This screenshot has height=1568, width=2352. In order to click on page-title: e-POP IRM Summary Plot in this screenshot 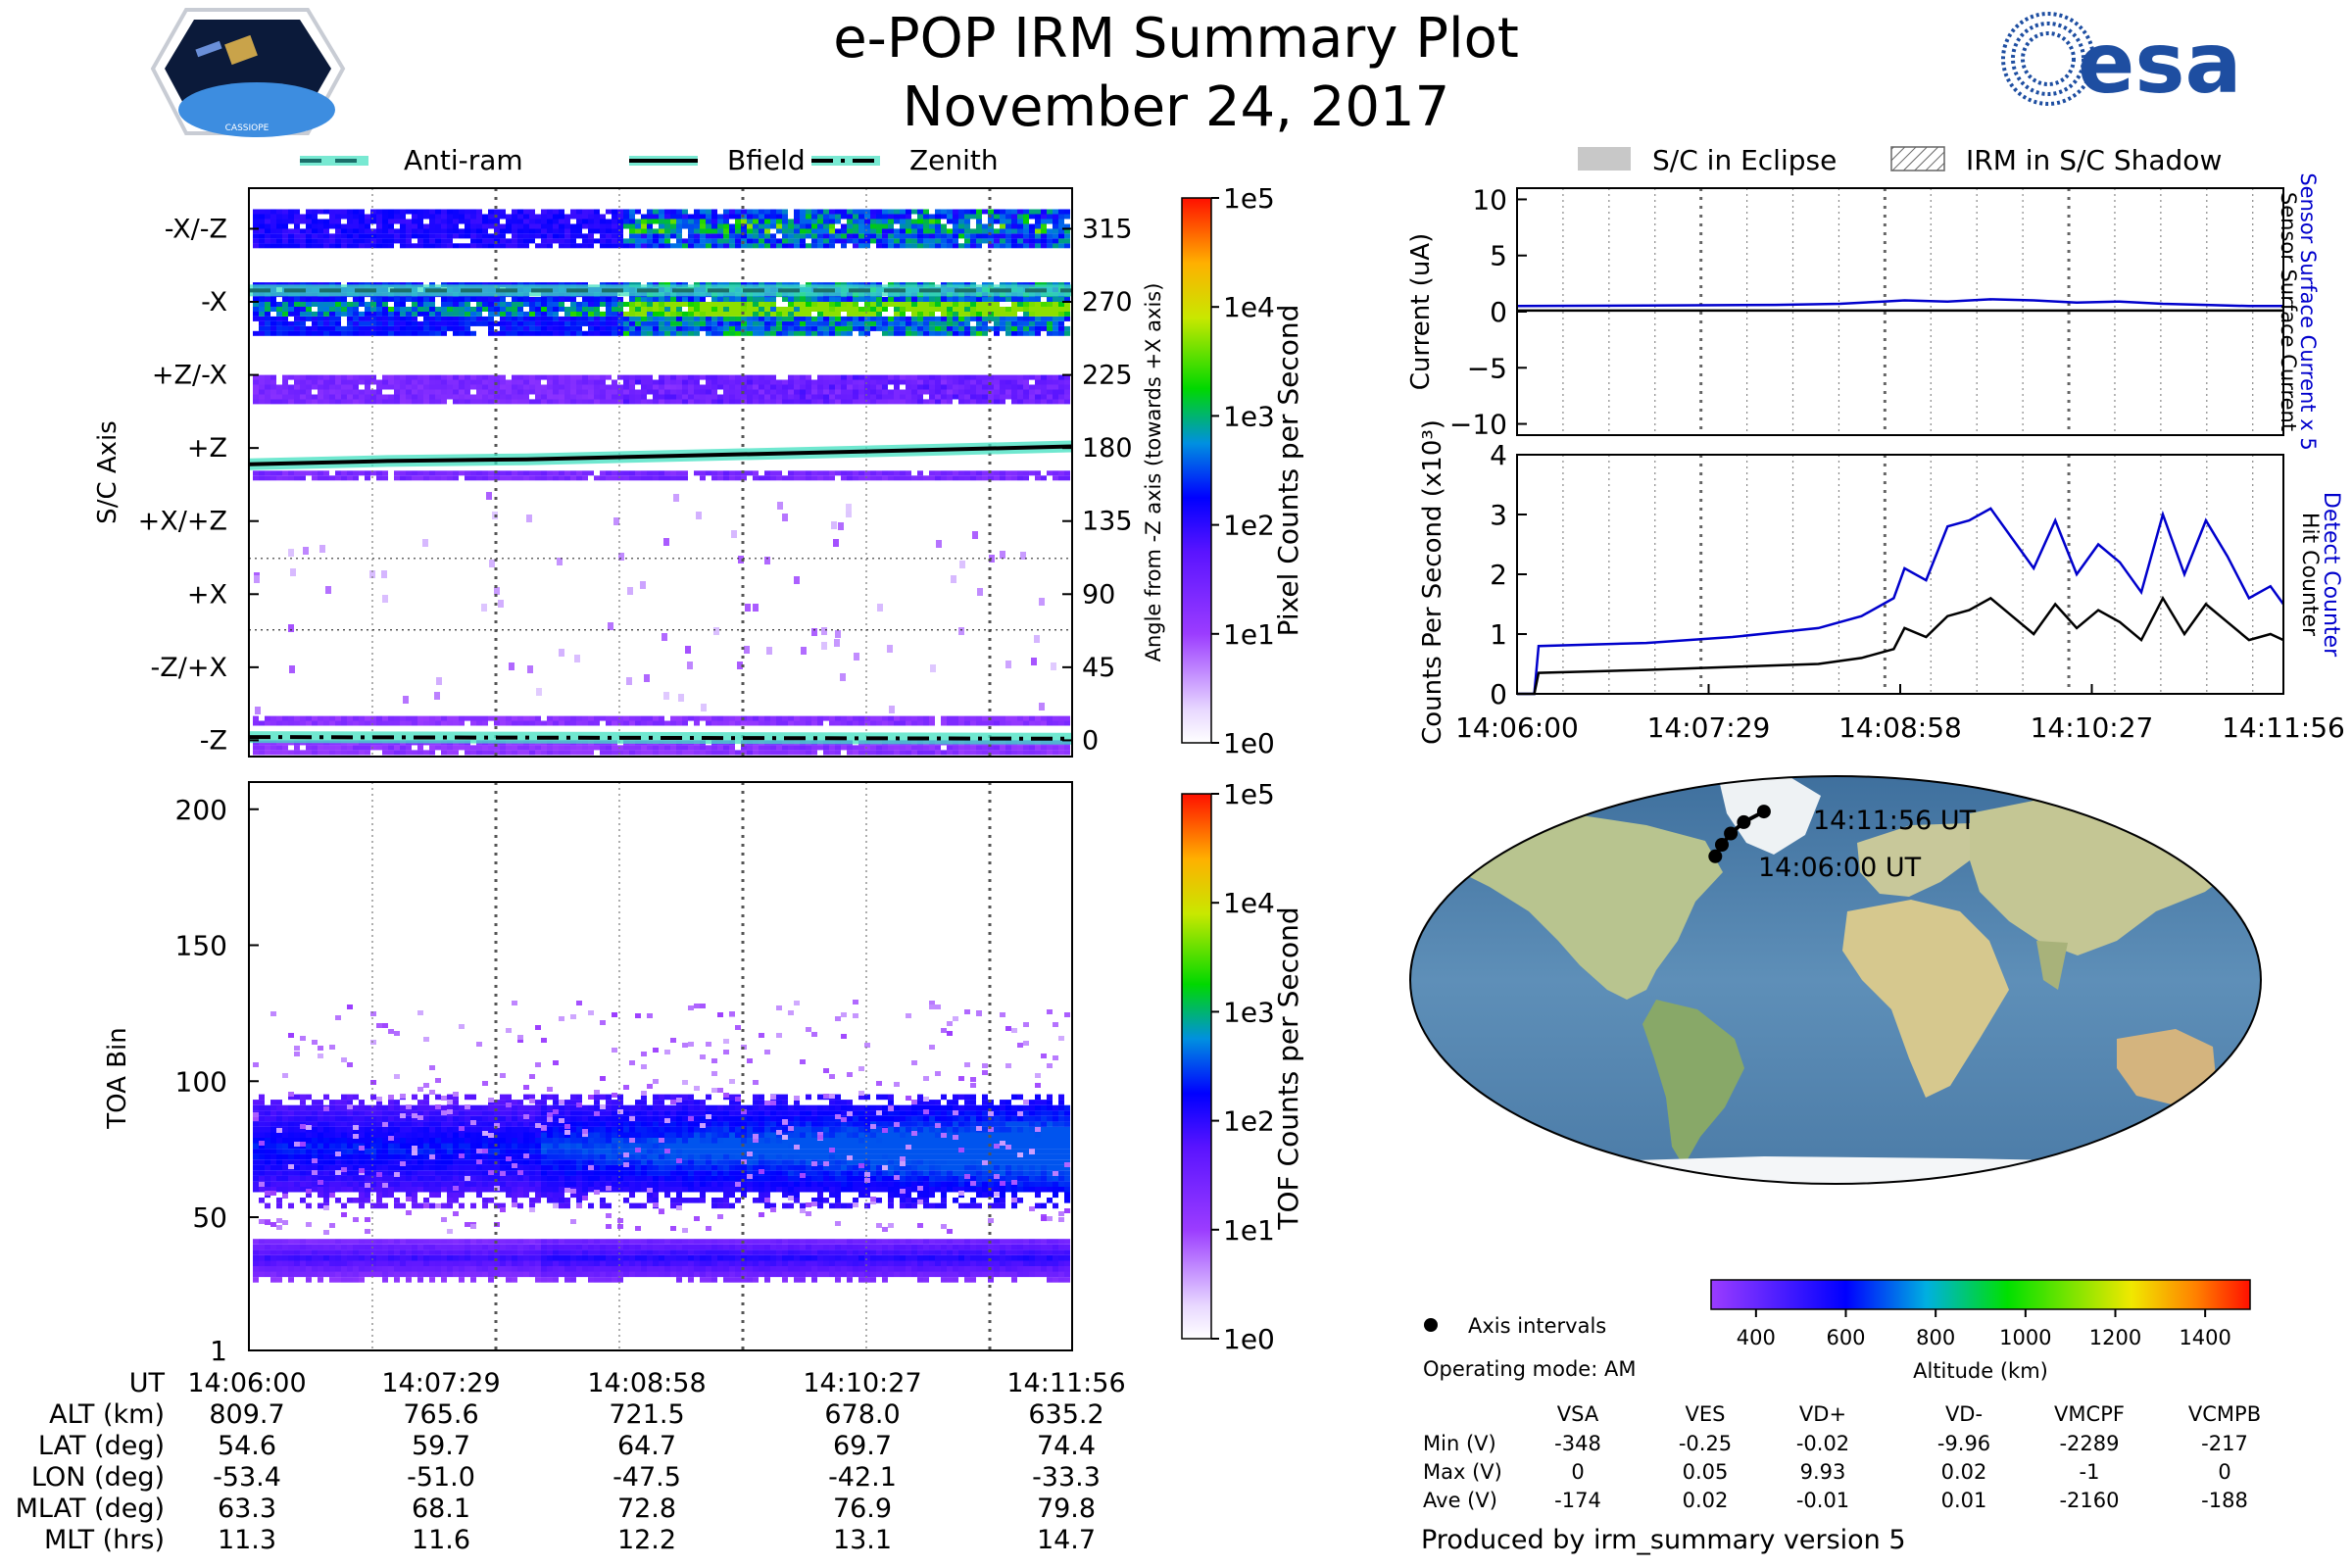, I will do `click(1176, 39)`.